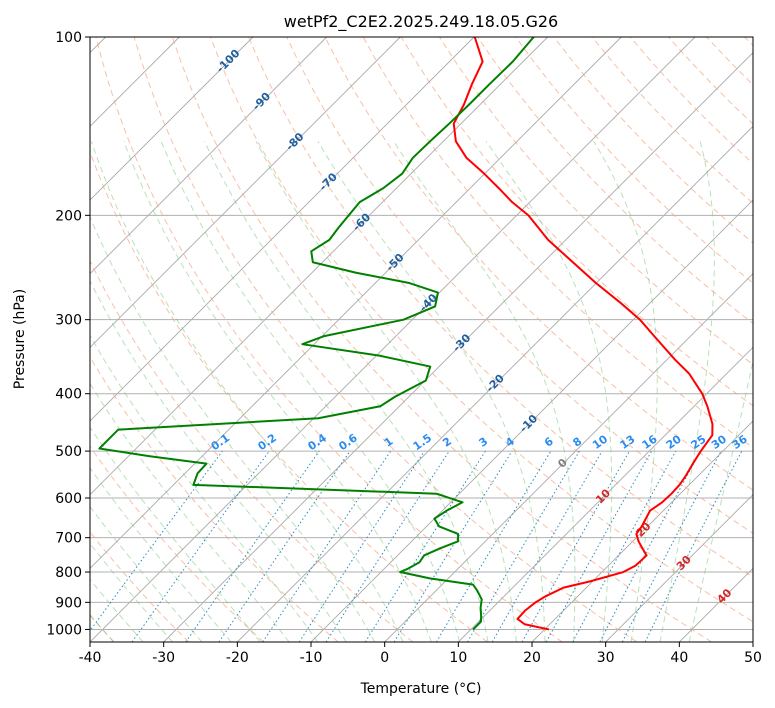 The image size is (775, 708). What do you see at coordinates (64, 630) in the screenshot?
I see `y-tick-label: 1000` at bounding box center [64, 630].